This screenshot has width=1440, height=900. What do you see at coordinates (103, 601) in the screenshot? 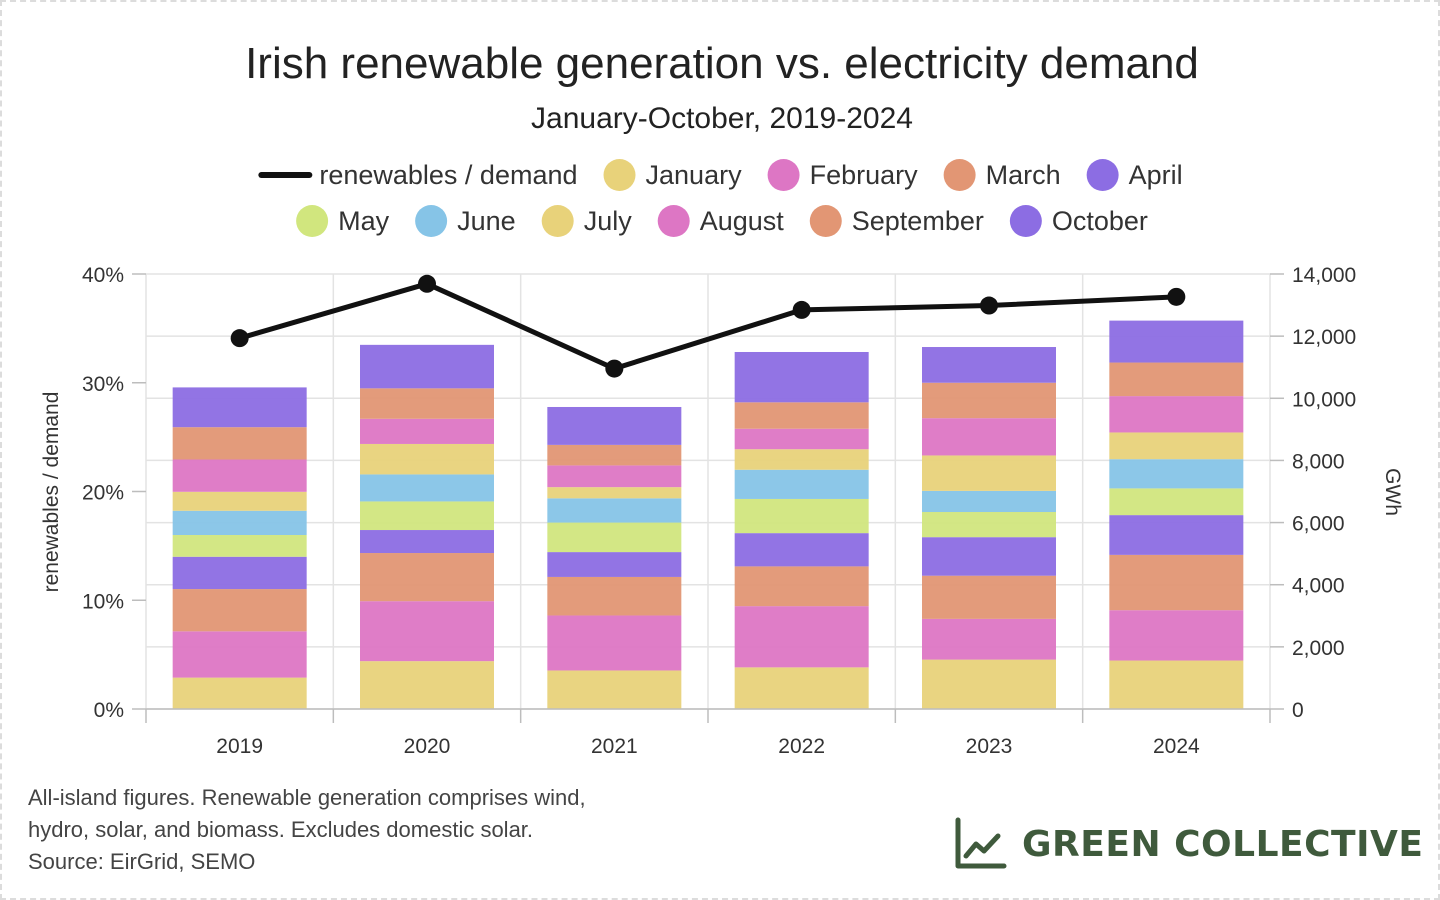
I see `left-tick-label: 10%` at bounding box center [103, 601].